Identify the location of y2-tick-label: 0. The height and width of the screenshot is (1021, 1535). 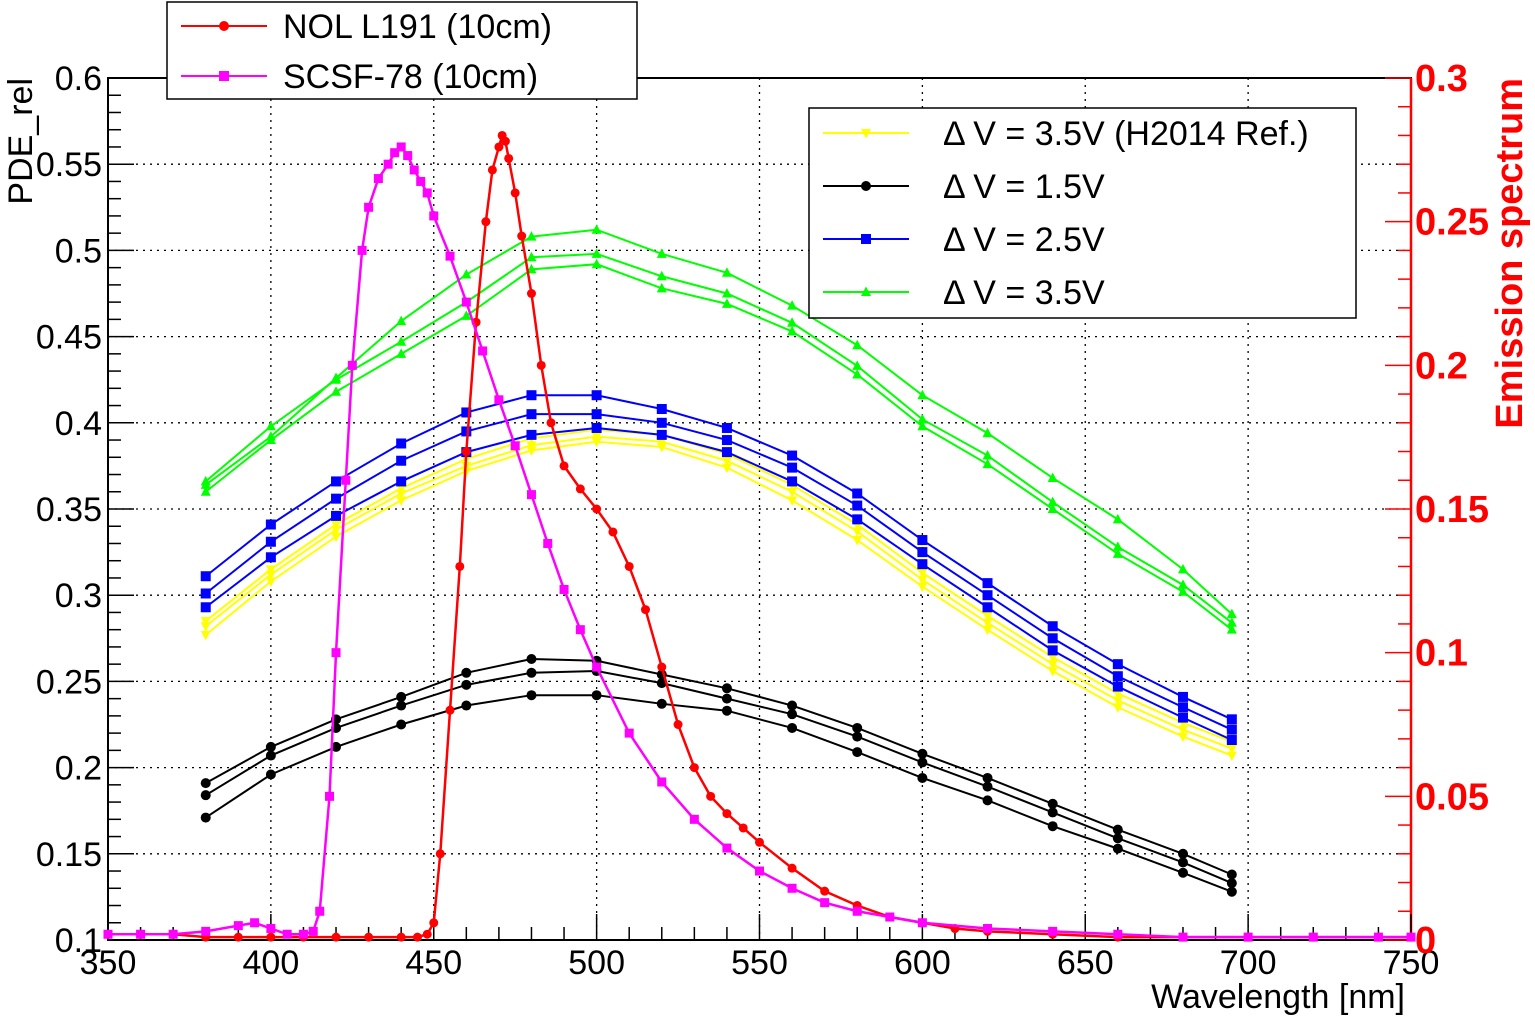
(1425, 941).